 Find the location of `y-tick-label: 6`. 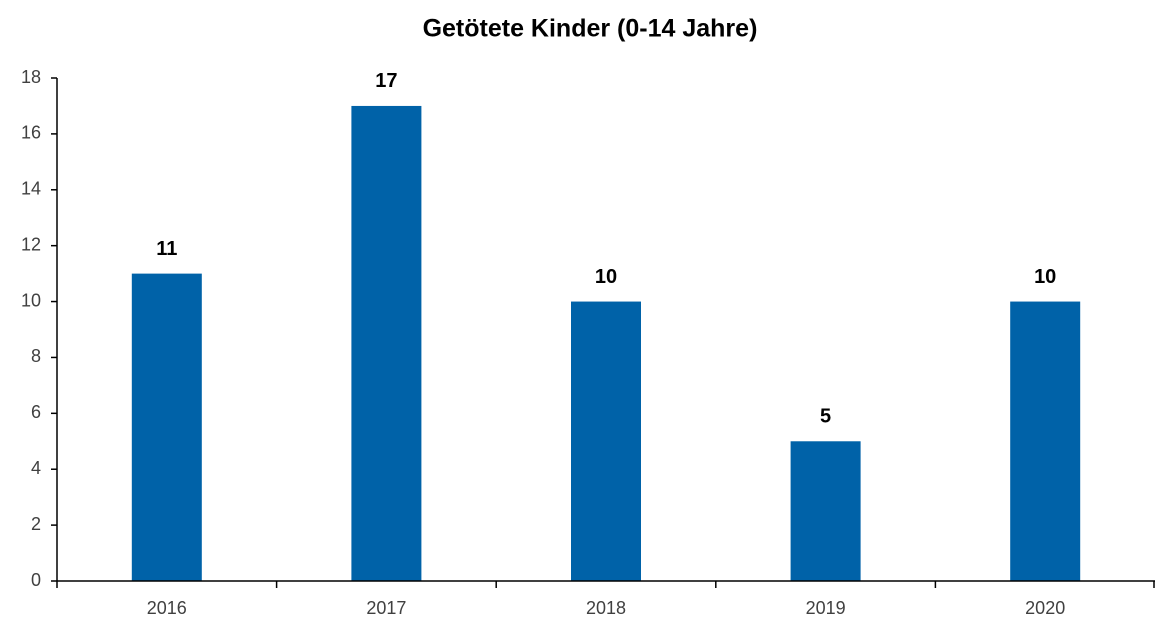

y-tick-label: 6 is located at coordinates (36, 412).